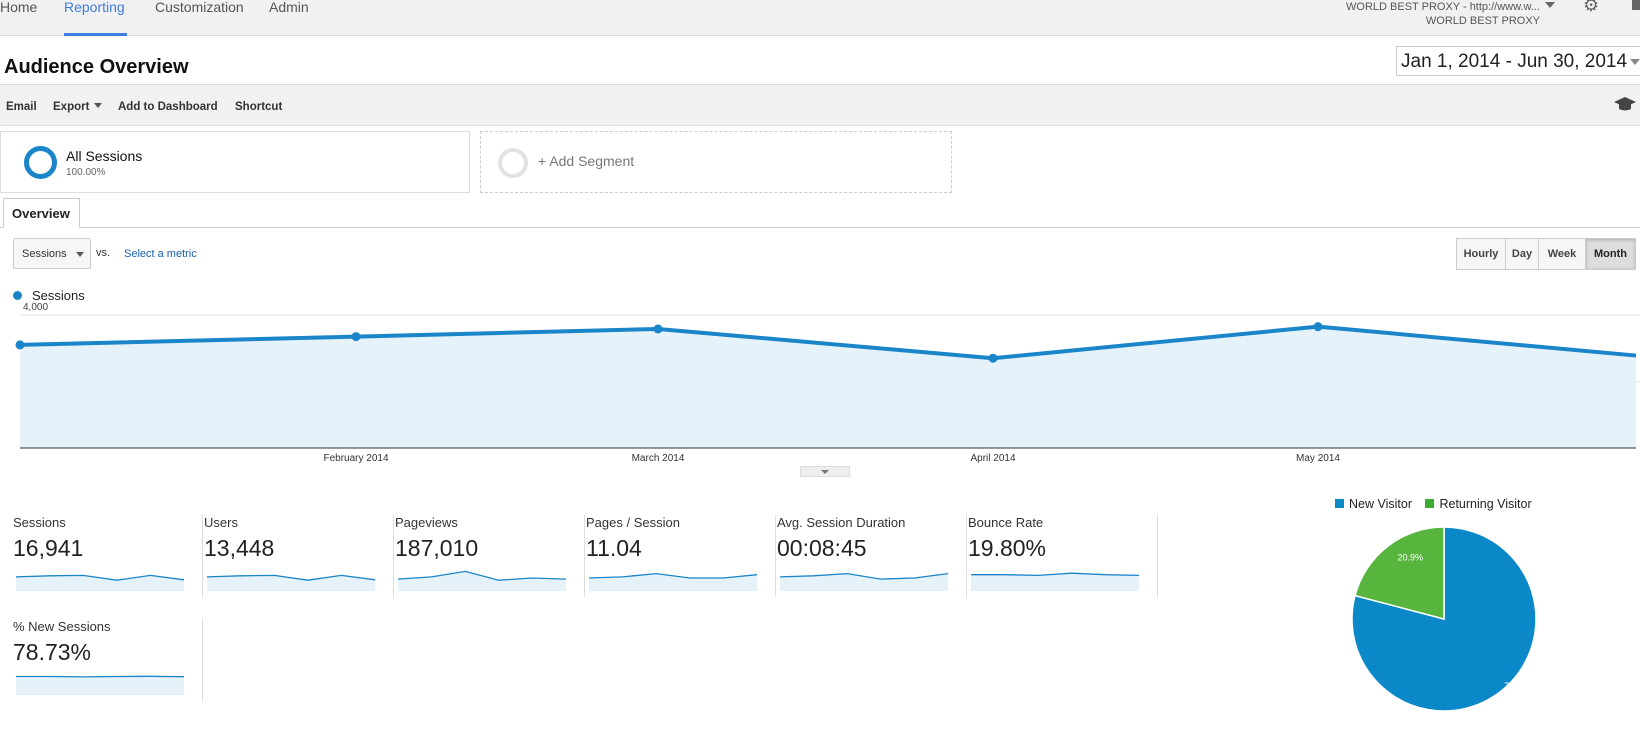  Describe the element at coordinates (1006, 522) in the screenshot. I see `metric-name: Bounce Rate` at that location.